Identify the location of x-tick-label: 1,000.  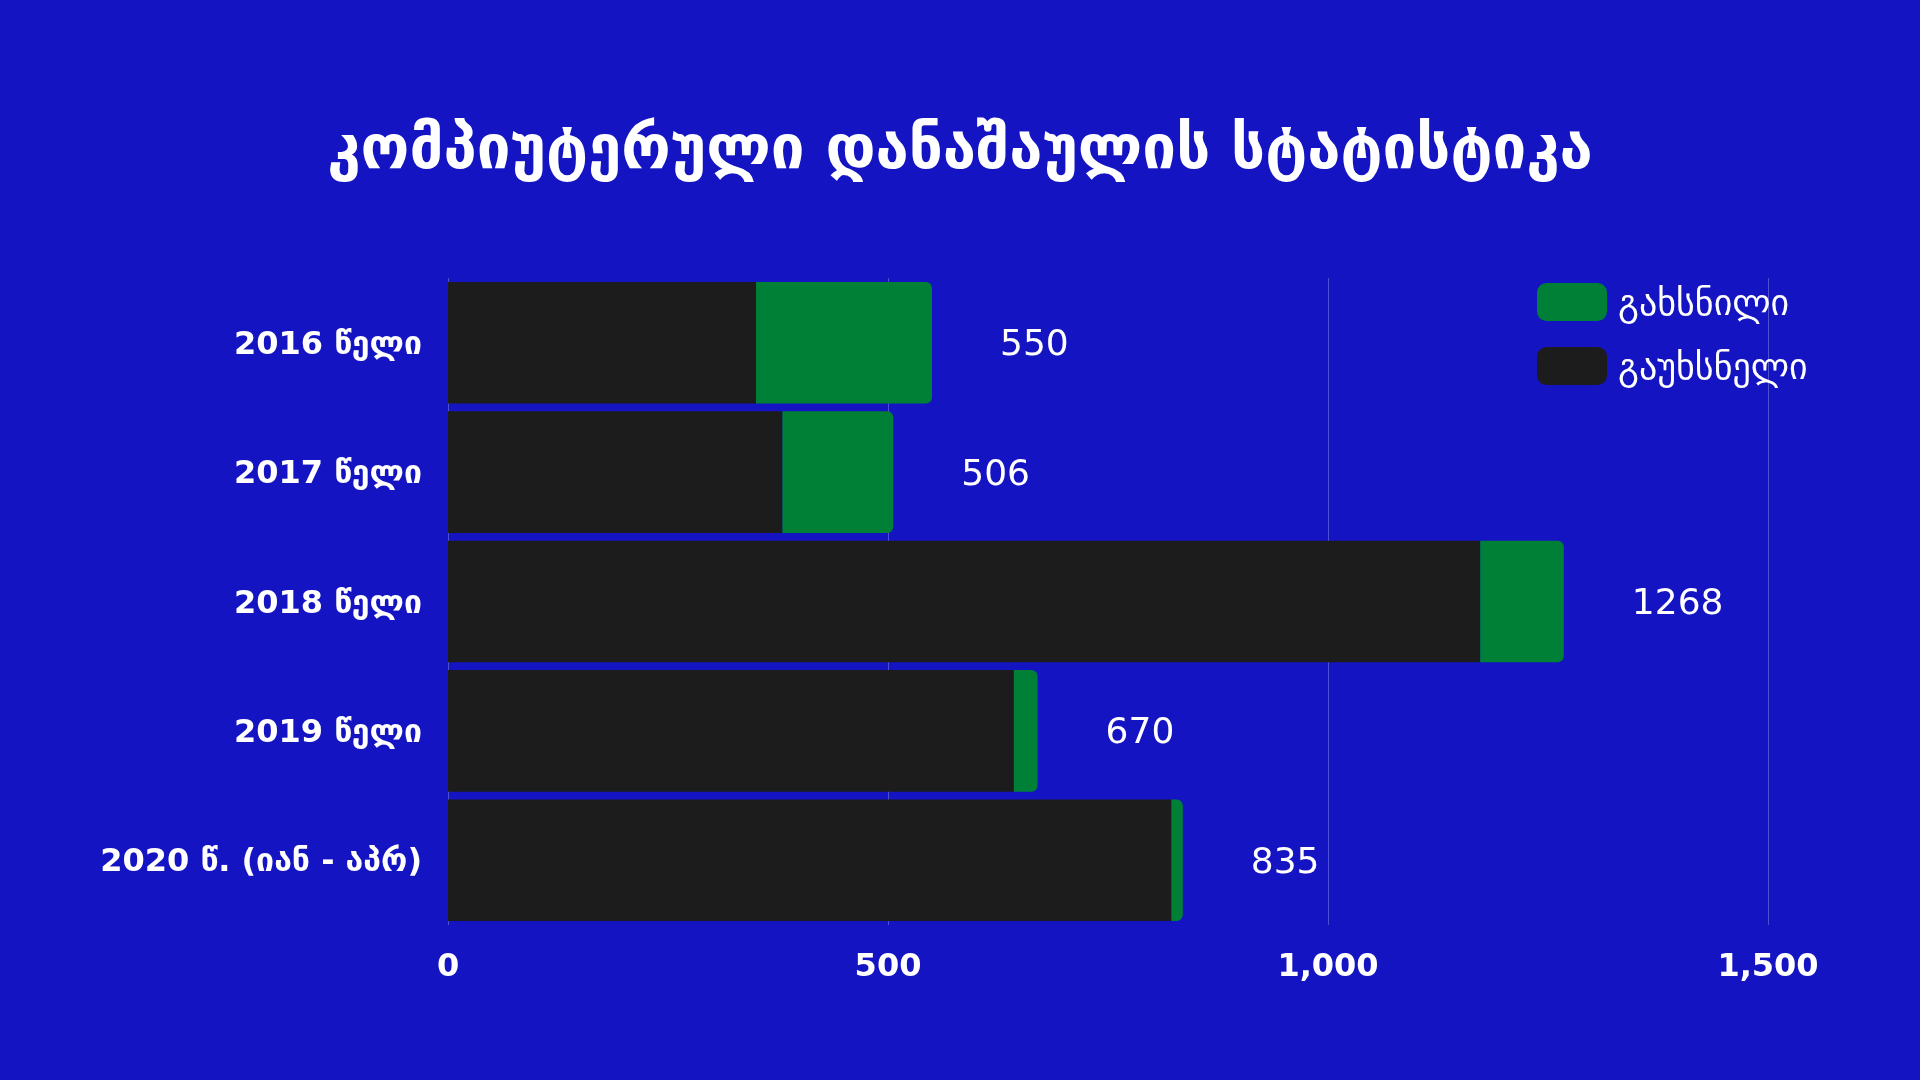
(1328, 965).